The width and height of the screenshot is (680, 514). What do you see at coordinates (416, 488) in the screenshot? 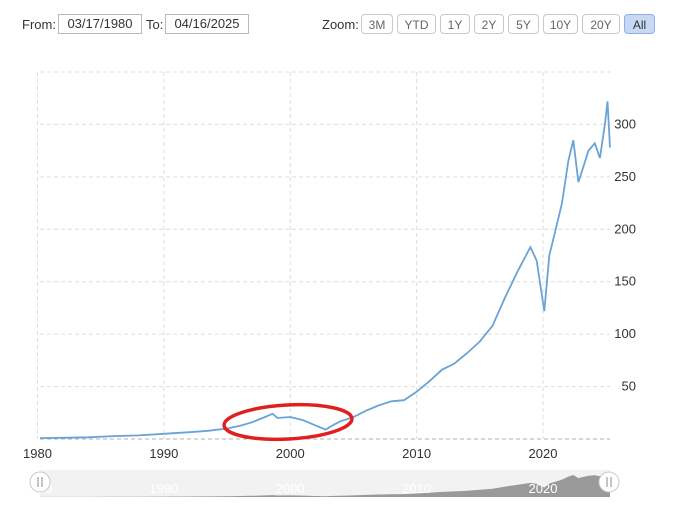
I see `navigator-tick-label-2010: 2010` at bounding box center [416, 488].